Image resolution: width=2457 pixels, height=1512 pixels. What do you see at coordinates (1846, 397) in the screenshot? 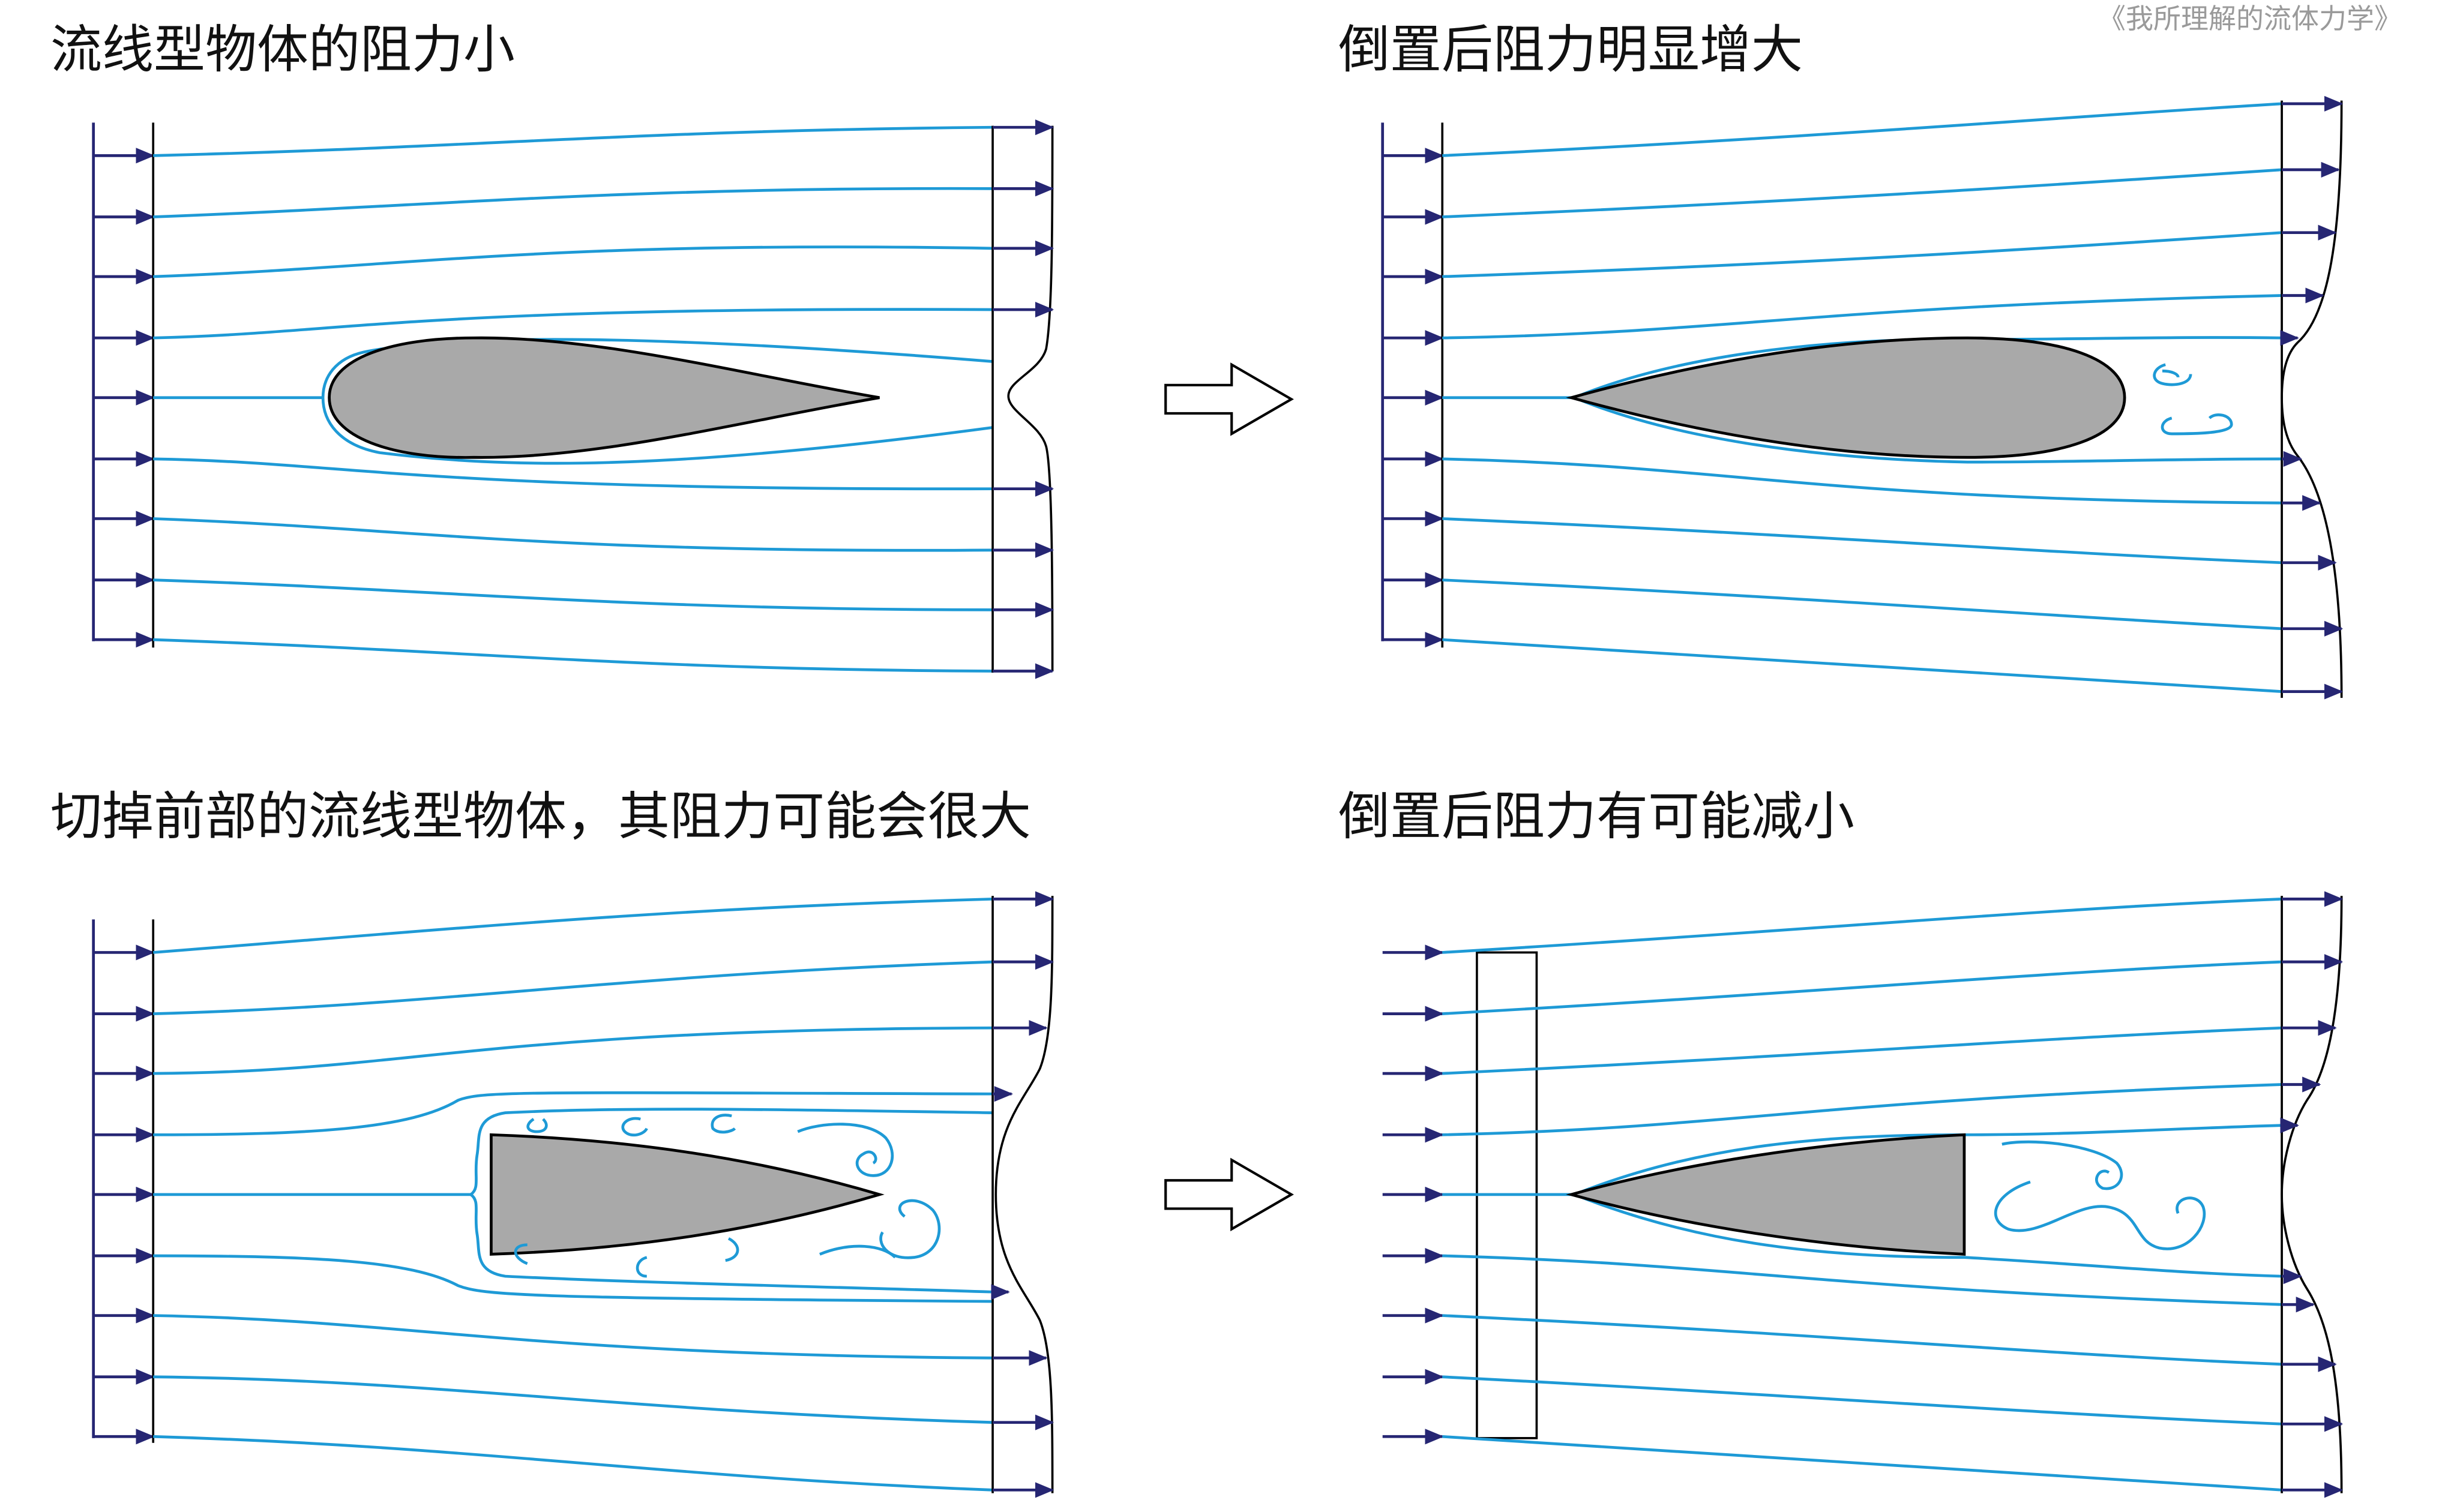
I see `reversed-body` at bounding box center [1846, 397].